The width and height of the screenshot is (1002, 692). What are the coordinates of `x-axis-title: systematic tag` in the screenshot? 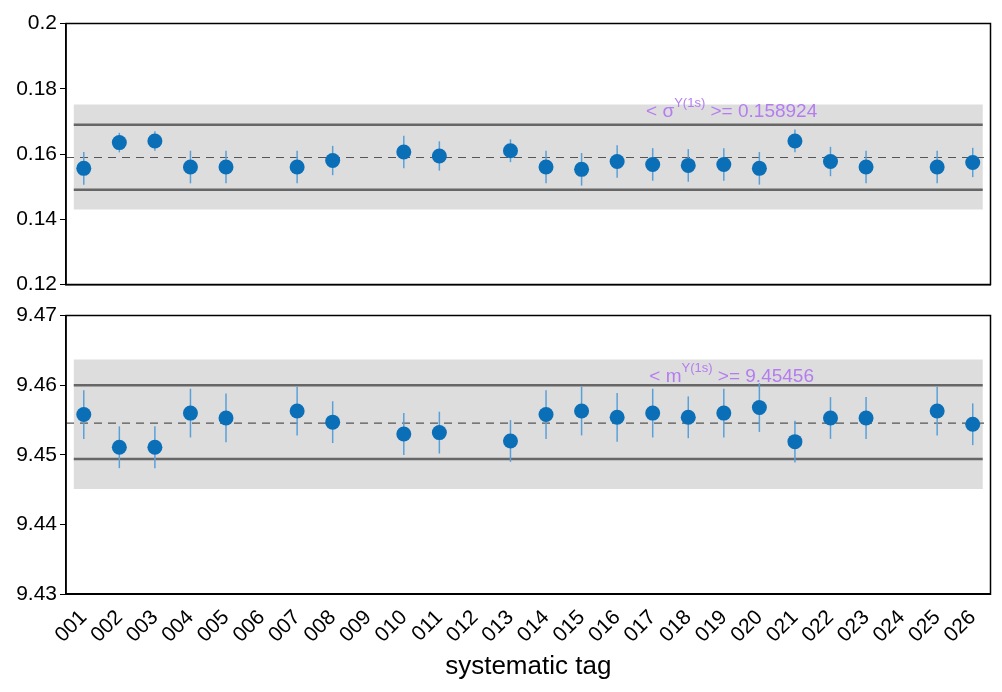 It's located at (528, 664).